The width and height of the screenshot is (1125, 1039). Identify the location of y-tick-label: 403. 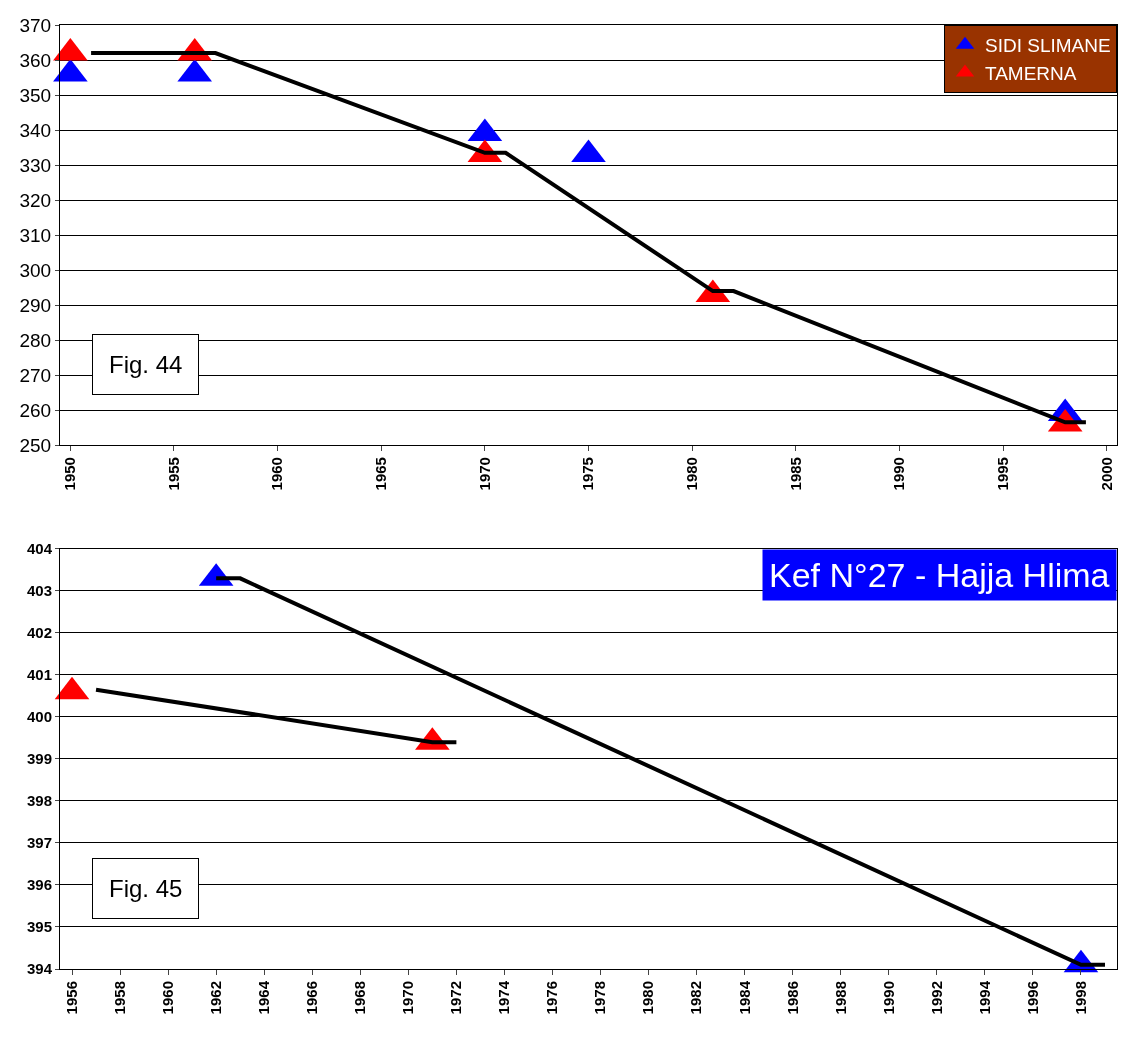
(39, 591).